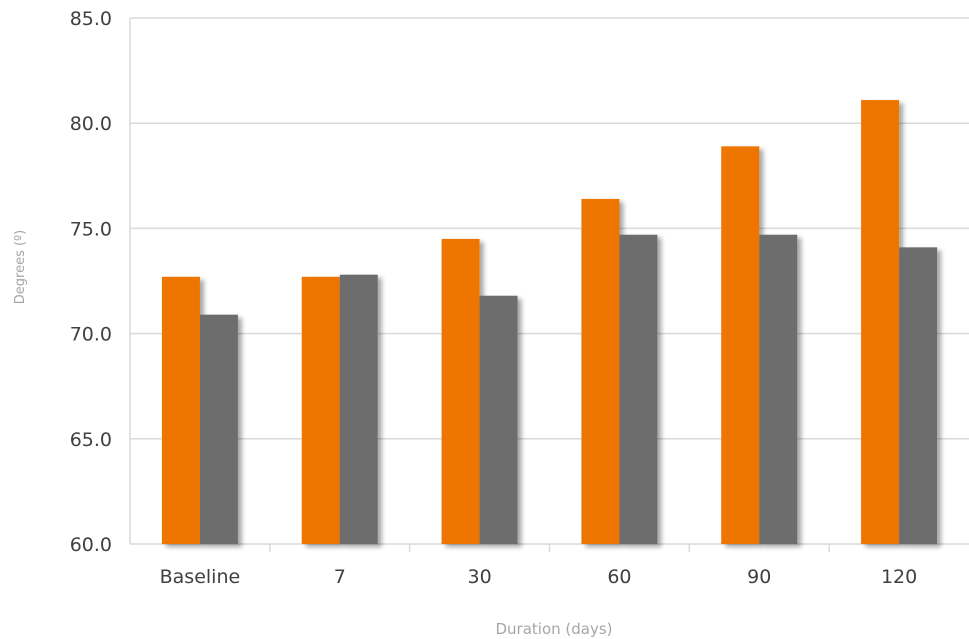 The width and height of the screenshot is (969, 639). Describe the element at coordinates (200, 577) in the screenshot. I see `x-tick-label: Baseline` at that location.